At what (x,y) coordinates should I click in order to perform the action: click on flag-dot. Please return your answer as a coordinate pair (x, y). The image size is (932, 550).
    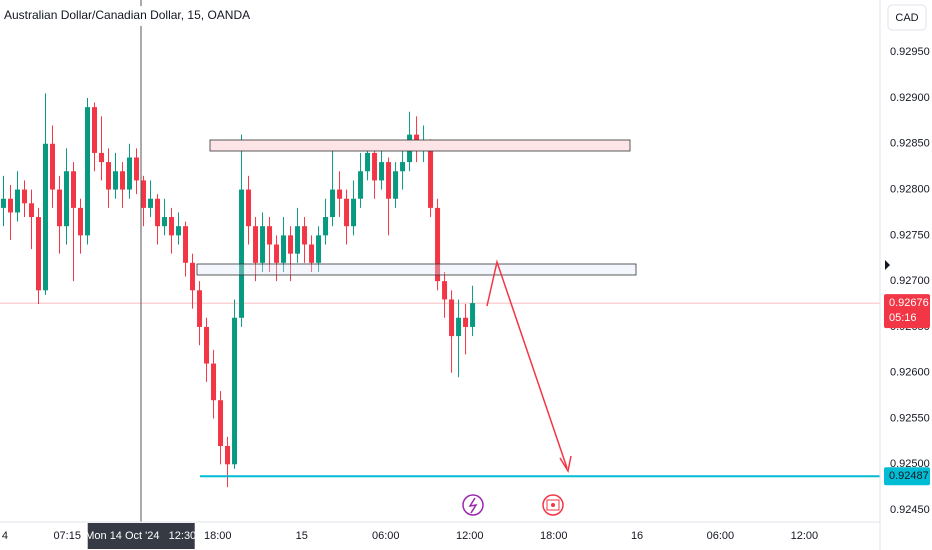
    Looking at the image, I should click on (553, 505).